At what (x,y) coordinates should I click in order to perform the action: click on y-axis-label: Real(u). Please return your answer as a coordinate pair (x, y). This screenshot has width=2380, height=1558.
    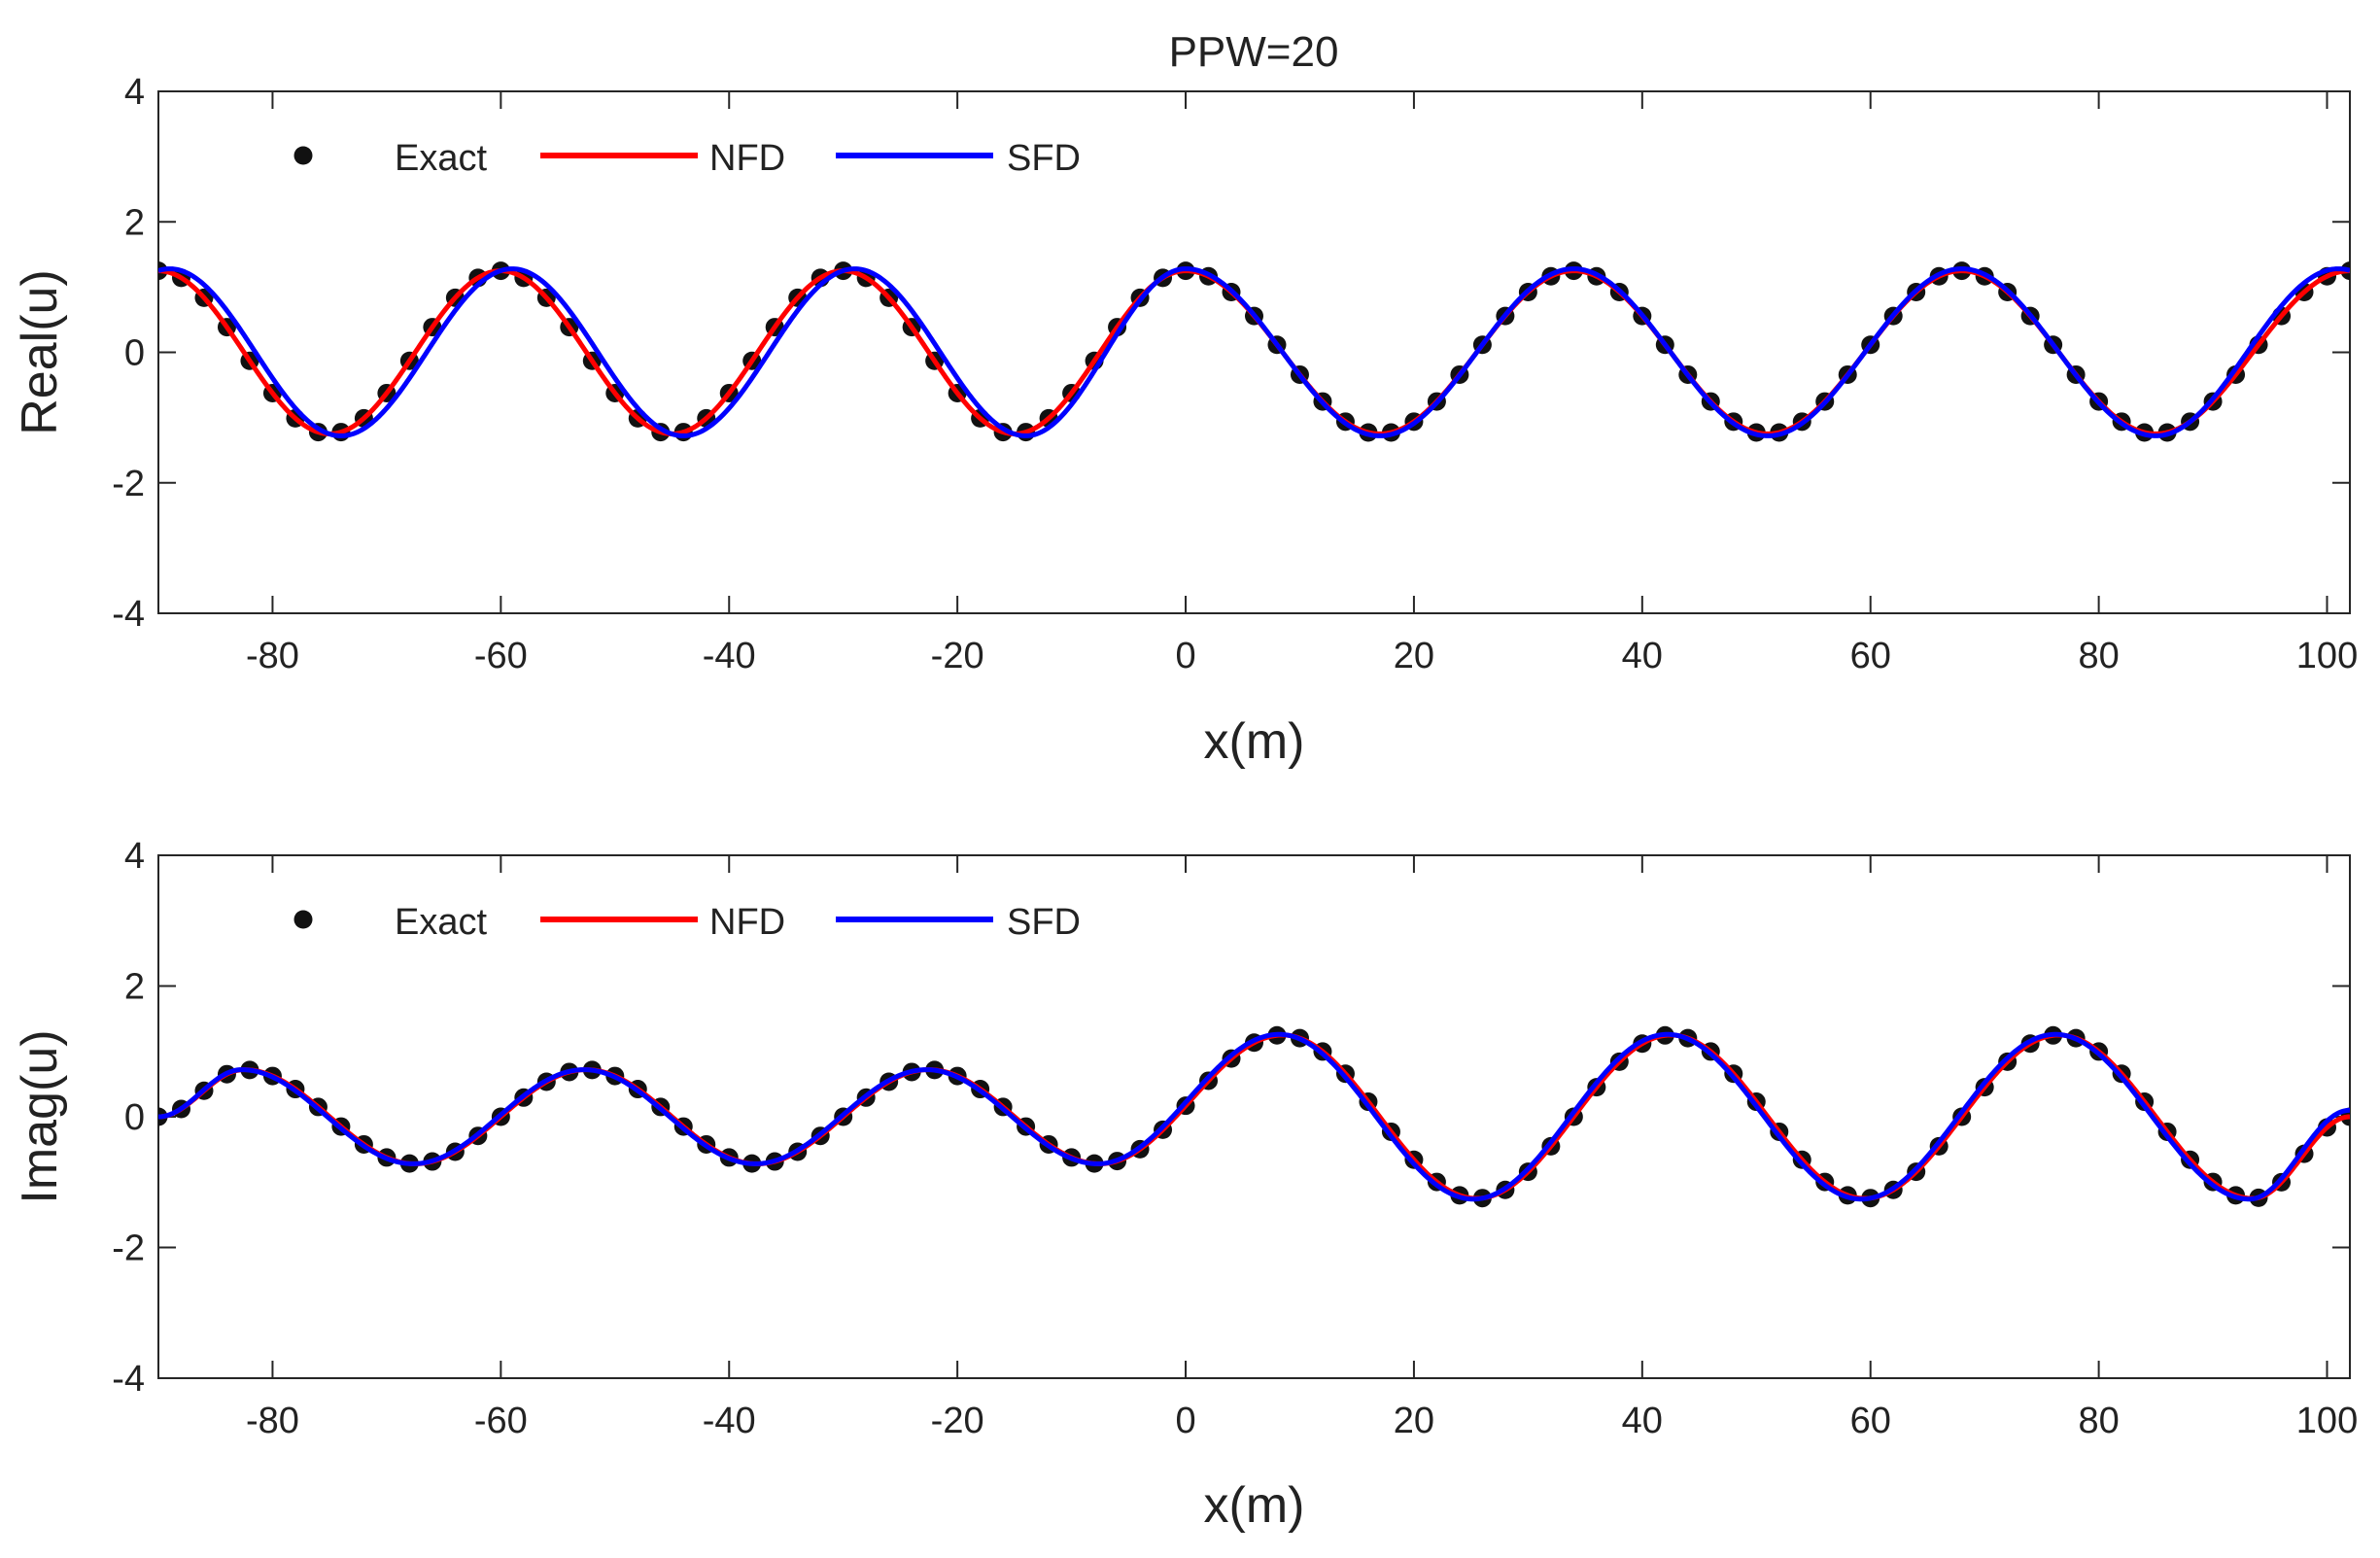
    Looking at the image, I should click on (40, 352).